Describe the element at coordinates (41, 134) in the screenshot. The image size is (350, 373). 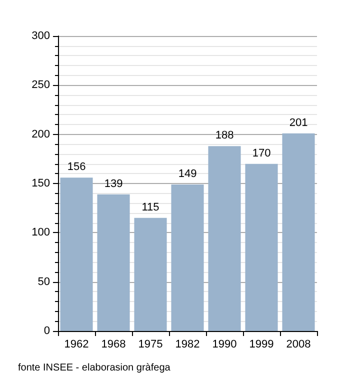
I see `y-tick-label: 200` at that location.